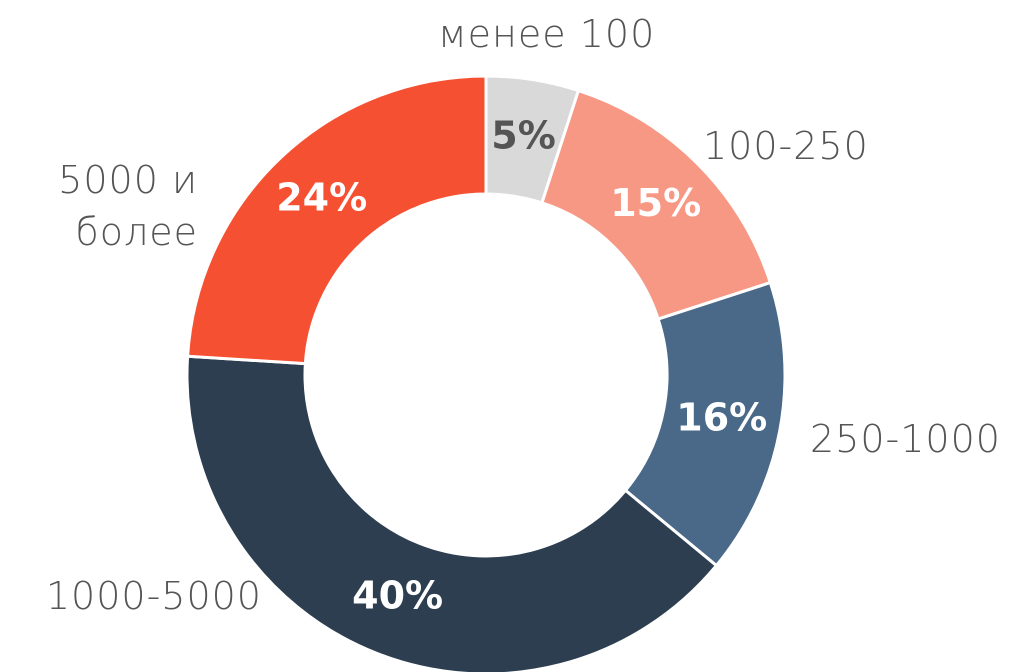 The width and height of the screenshot is (1022, 672). Describe the element at coordinates (905, 439) in the screenshot. I see `category-label: 250-1000` at that location.